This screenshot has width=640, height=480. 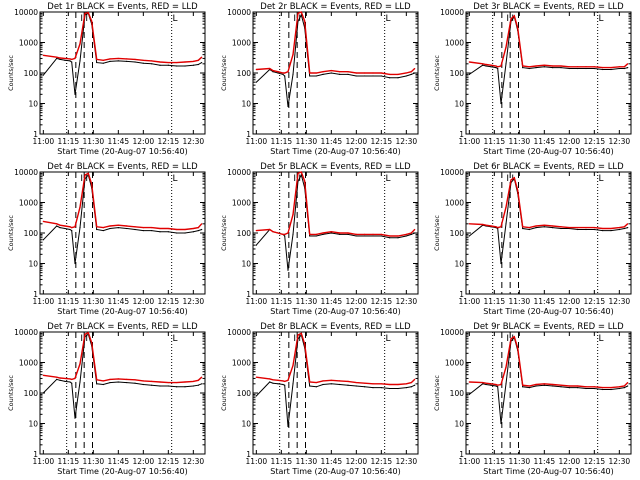 What do you see at coordinates (357, 301) in the screenshot?
I see `x-tick-label: 12:00` at bounding box center [357, 301].